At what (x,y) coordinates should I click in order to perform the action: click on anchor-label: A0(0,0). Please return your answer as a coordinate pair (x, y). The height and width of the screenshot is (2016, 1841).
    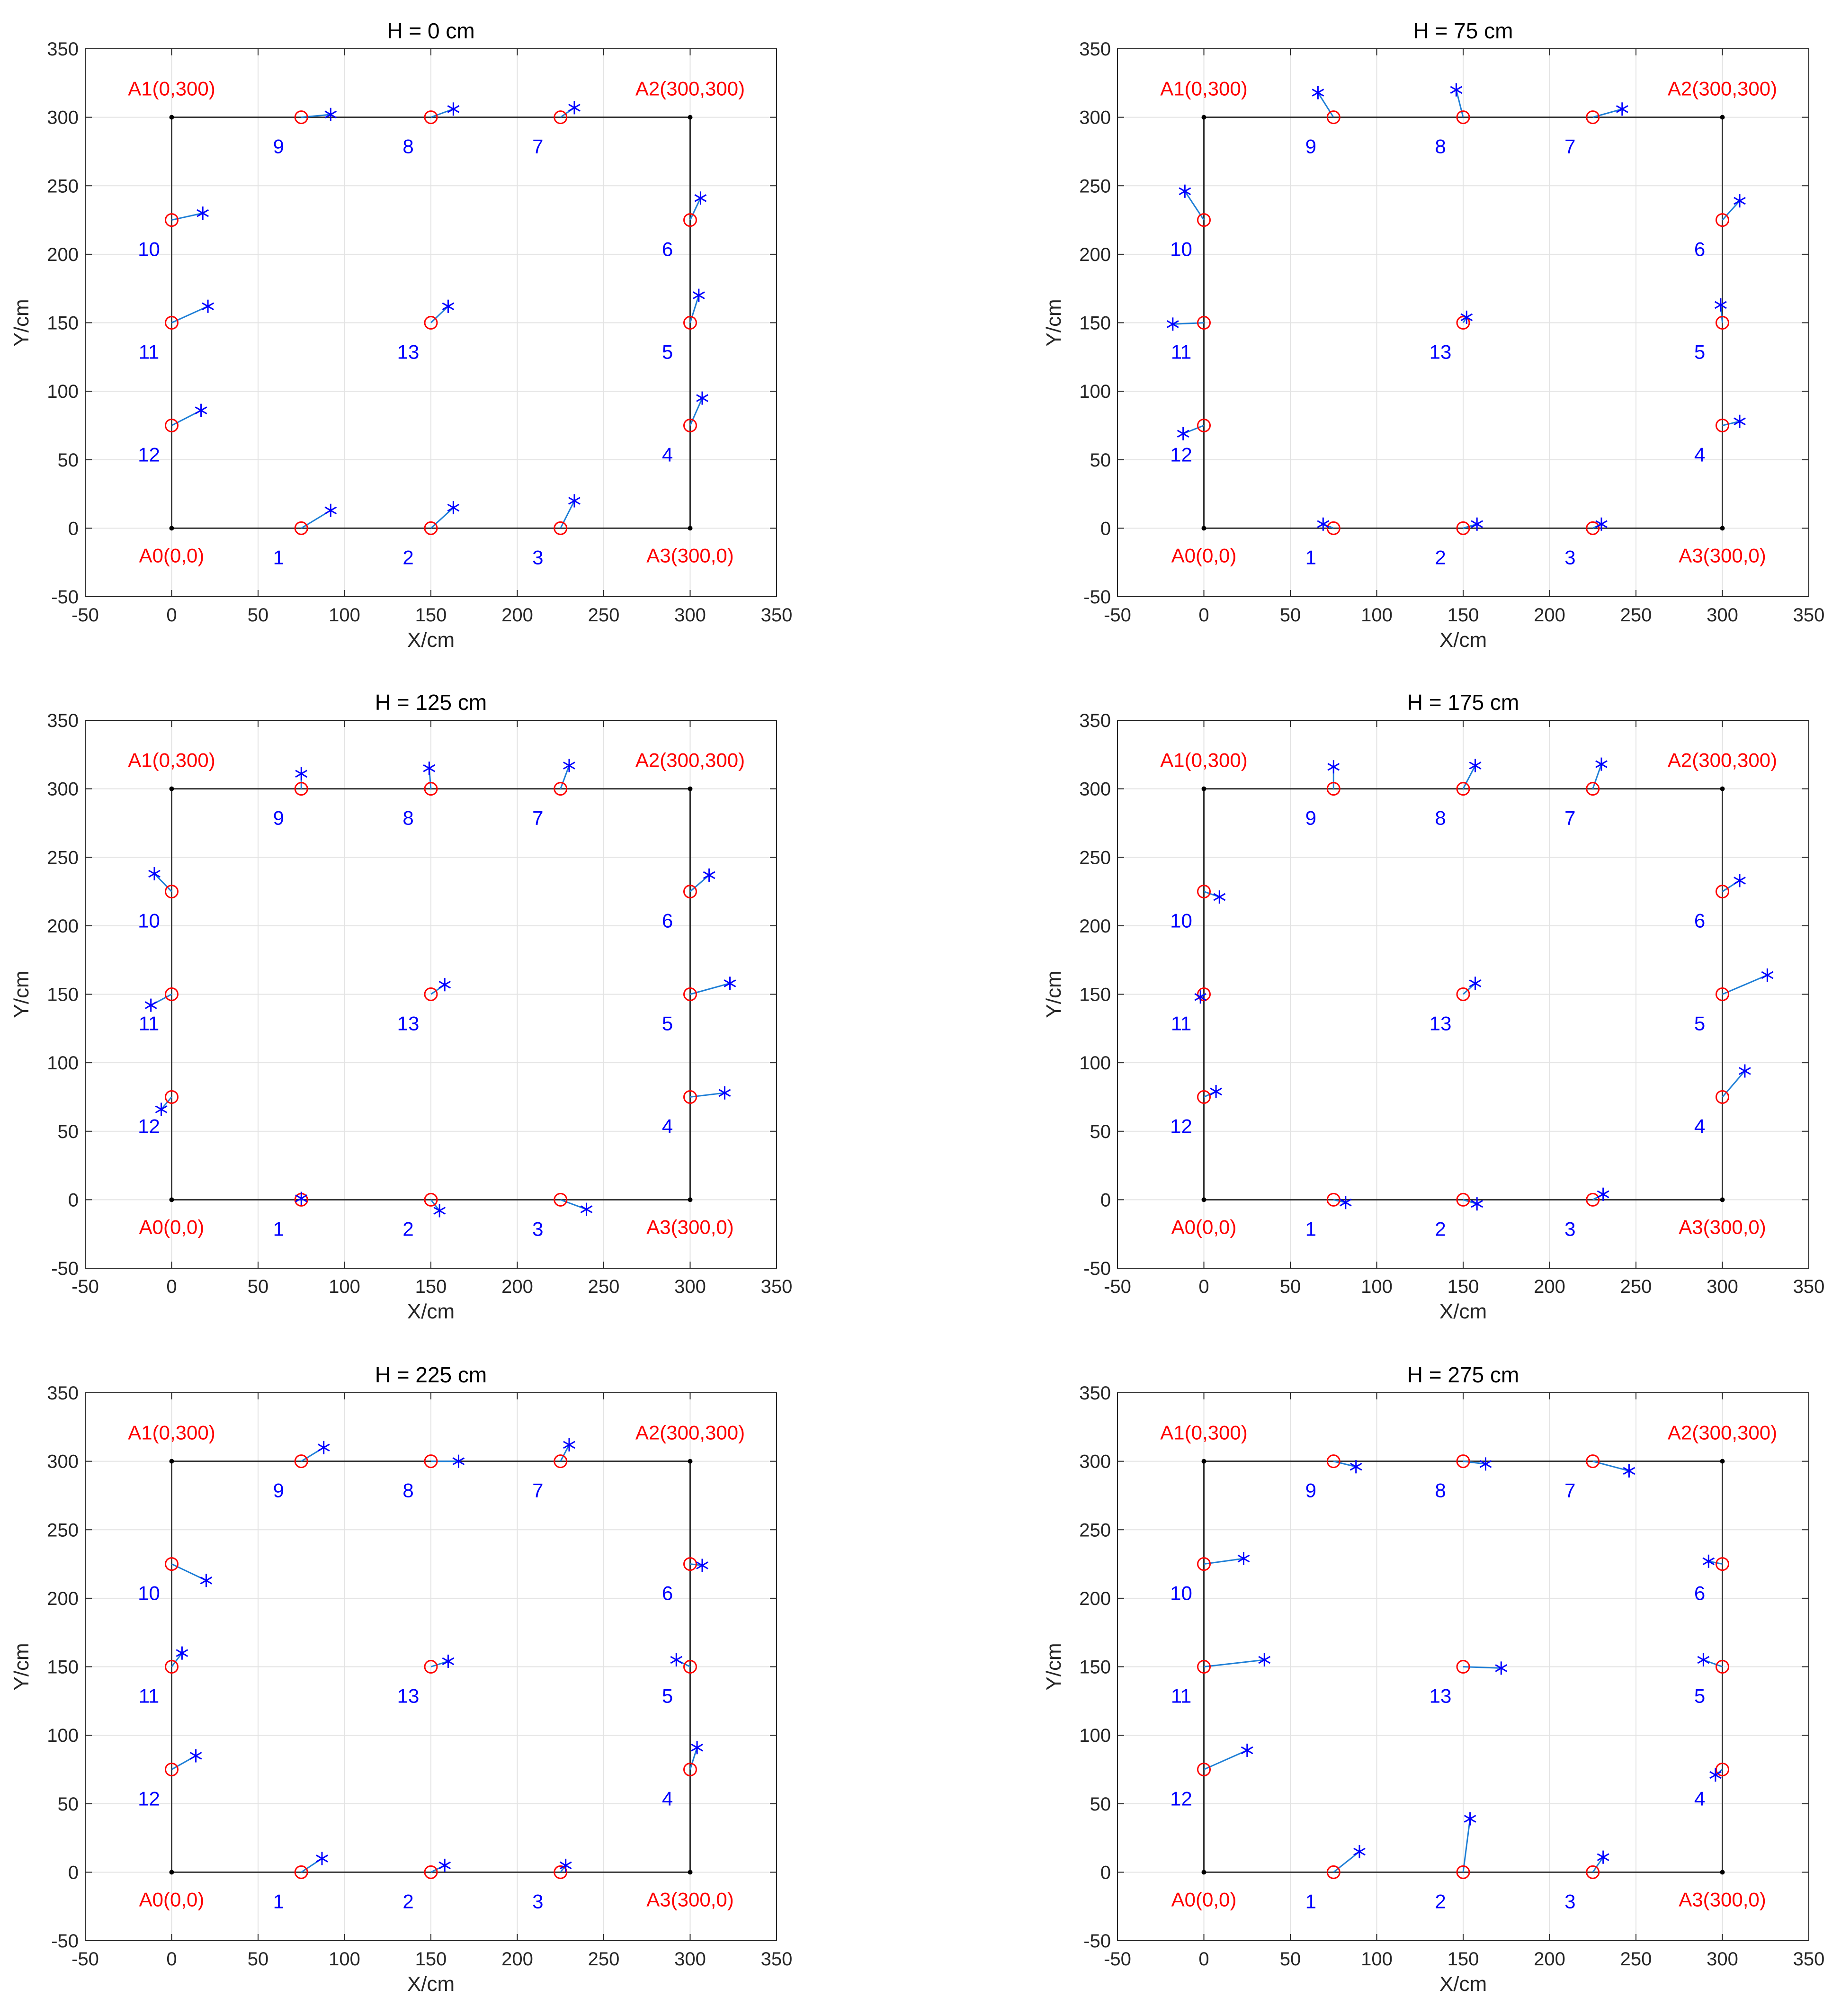
    Looking at the image, I should click on (1204, 1899).